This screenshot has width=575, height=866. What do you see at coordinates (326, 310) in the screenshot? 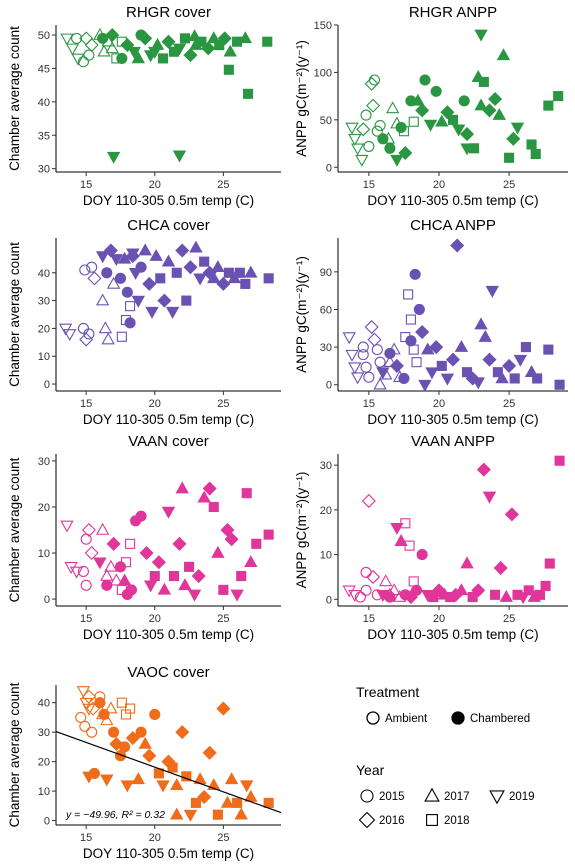
I see `y-tick-label: 60` at bounding box center [326, 310].